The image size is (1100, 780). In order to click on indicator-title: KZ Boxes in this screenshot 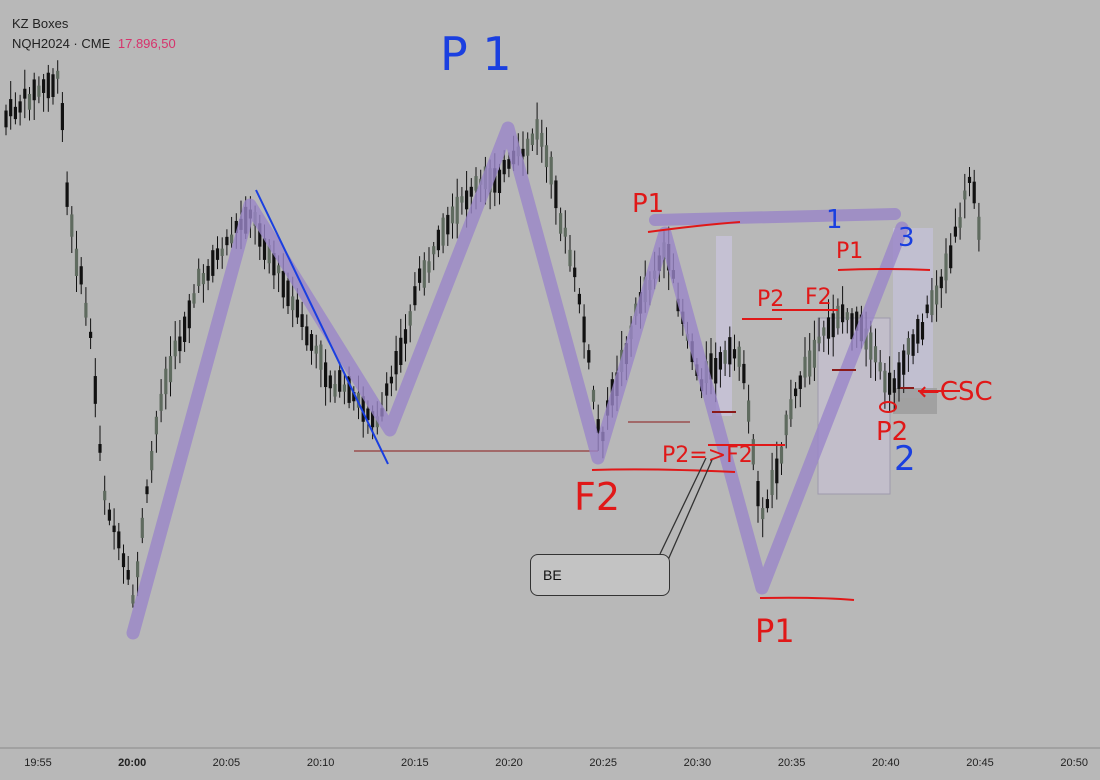, I will do `click(40, 23)`.